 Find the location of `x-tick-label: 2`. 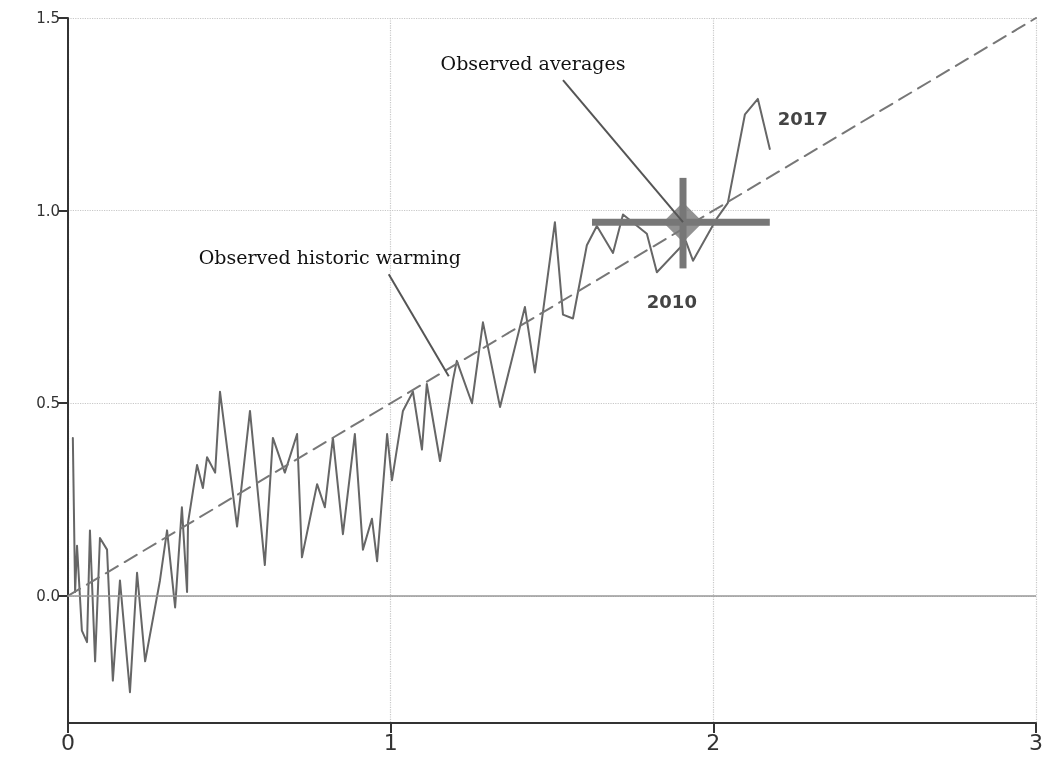

x-tick-label: 2 is located at coordinates (713, 742).